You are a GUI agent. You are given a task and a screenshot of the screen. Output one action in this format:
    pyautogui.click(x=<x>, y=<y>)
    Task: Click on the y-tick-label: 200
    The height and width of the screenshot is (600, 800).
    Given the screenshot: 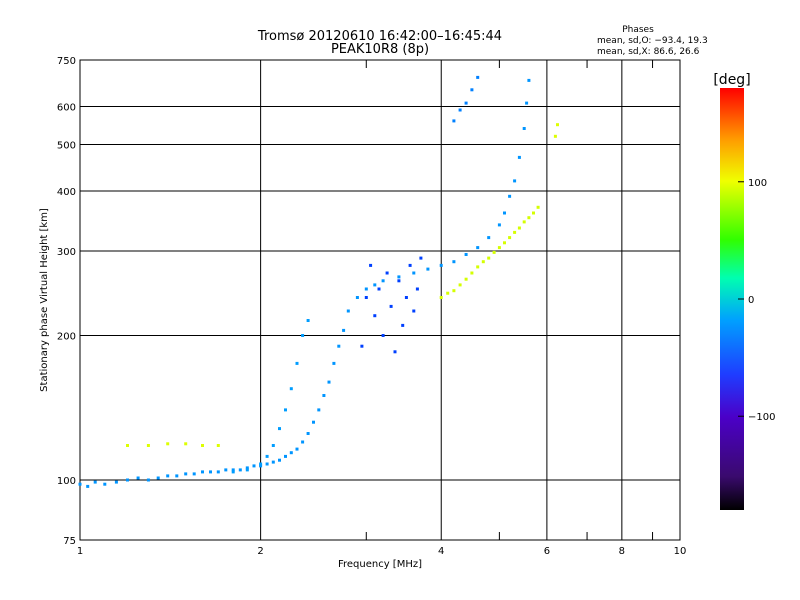 What is the action you would take?
    pyautogui.click(x=66, y=337)
    